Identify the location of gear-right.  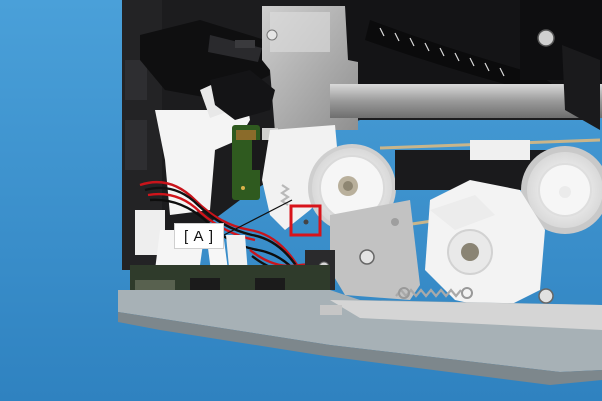
(561, 190).